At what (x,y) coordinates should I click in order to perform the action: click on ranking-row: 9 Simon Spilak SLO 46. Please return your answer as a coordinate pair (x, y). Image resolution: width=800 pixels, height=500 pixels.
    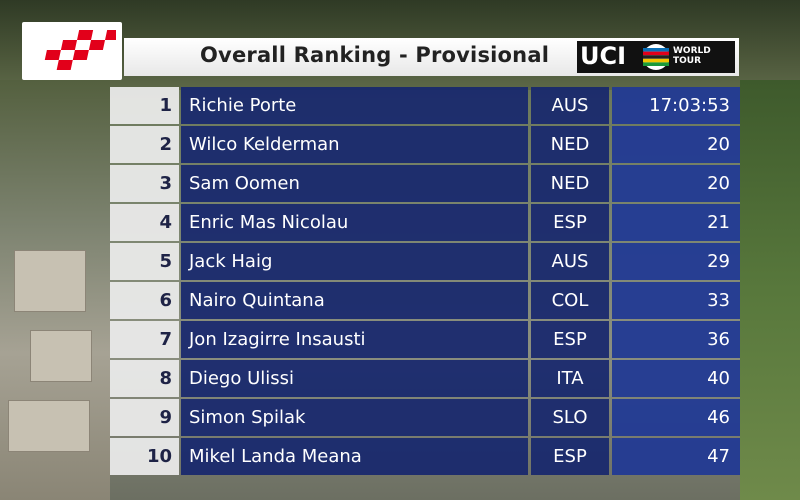
    Looking at the image, I should click on (425, 417).